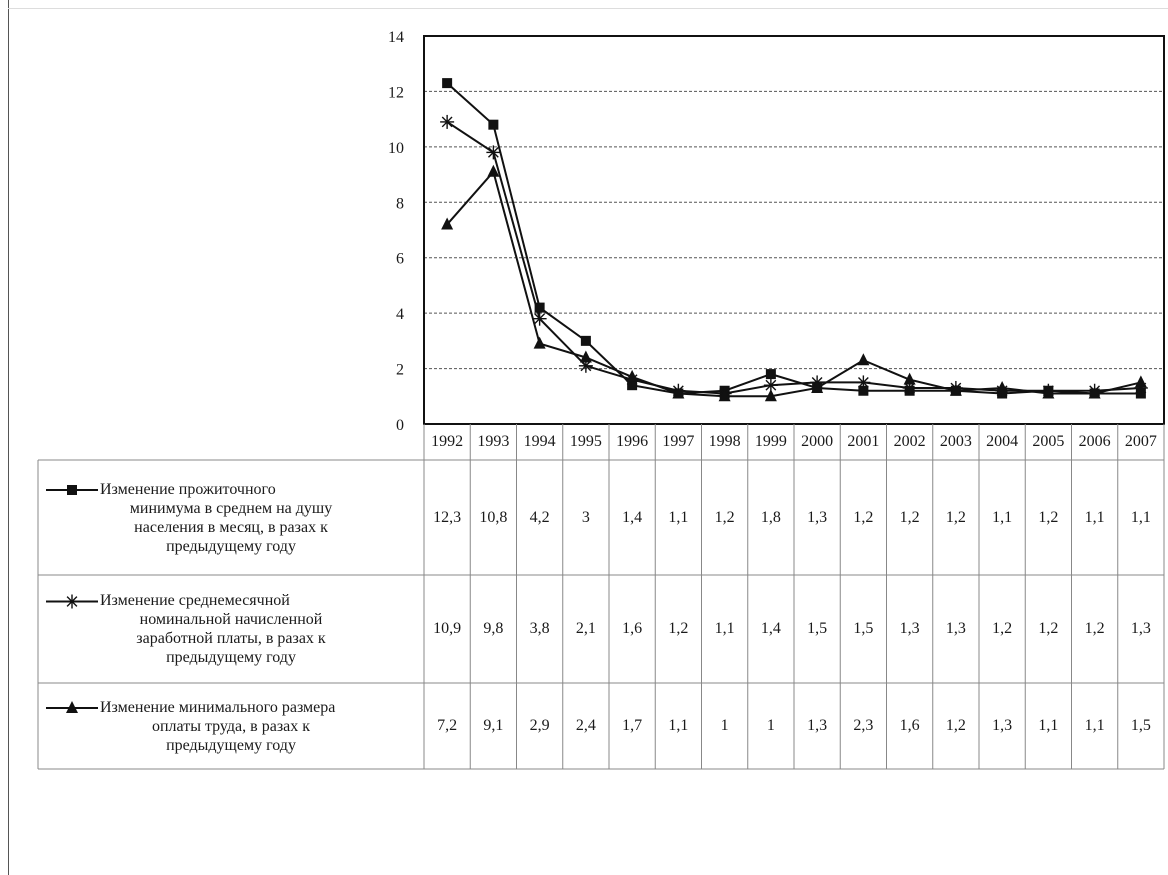 The width and height of the screenshot is (1168, 875). I want to click on table-cell-value: 2,3, so click(863, 725).